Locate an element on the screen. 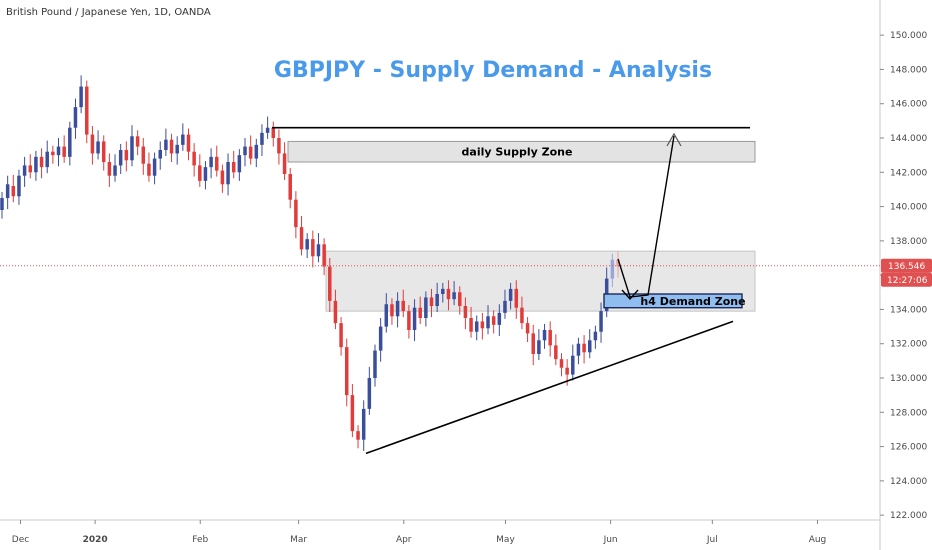 The image size is (932, 550). y-tick-label: 142.000 is located at coordinates (908, 173).